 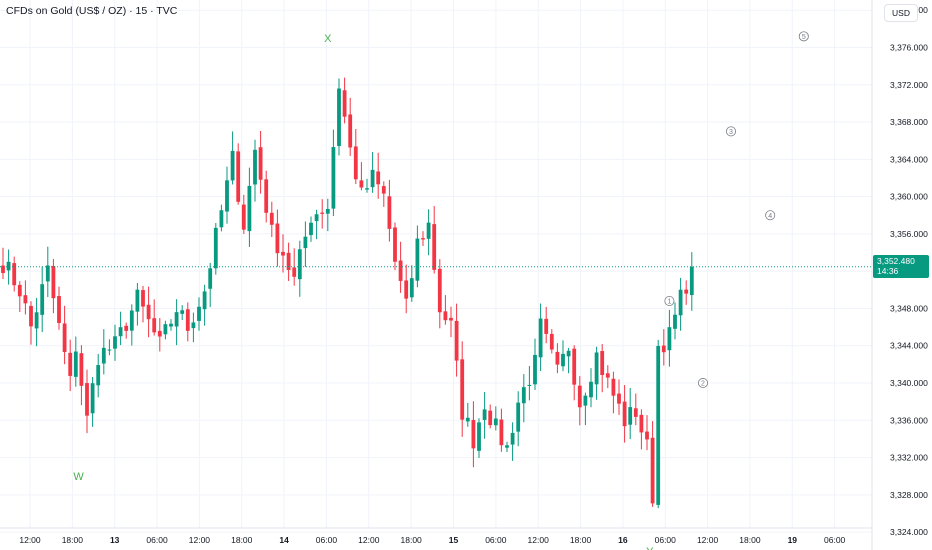 I want to click on y-tick-label: 3,376.000, so click(x=909, y=48).